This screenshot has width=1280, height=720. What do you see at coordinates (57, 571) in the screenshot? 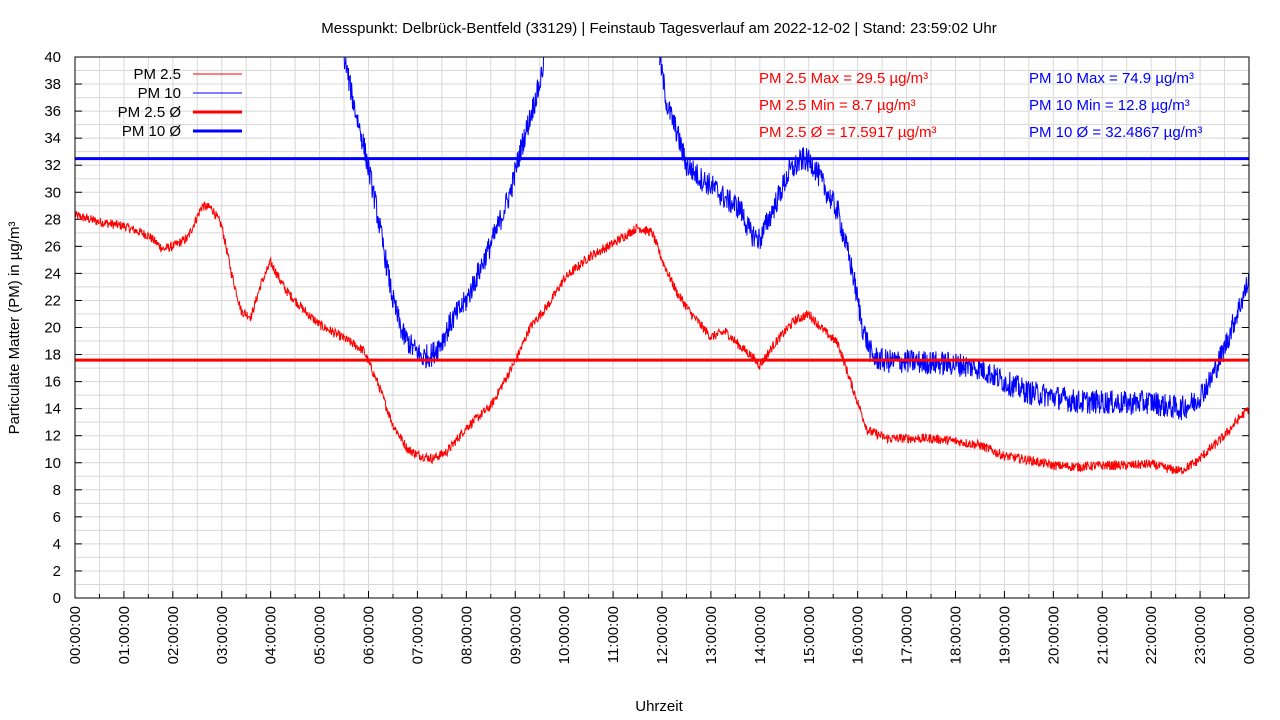
I see `y-tick-label: 2` at bounding box center [57, 571].